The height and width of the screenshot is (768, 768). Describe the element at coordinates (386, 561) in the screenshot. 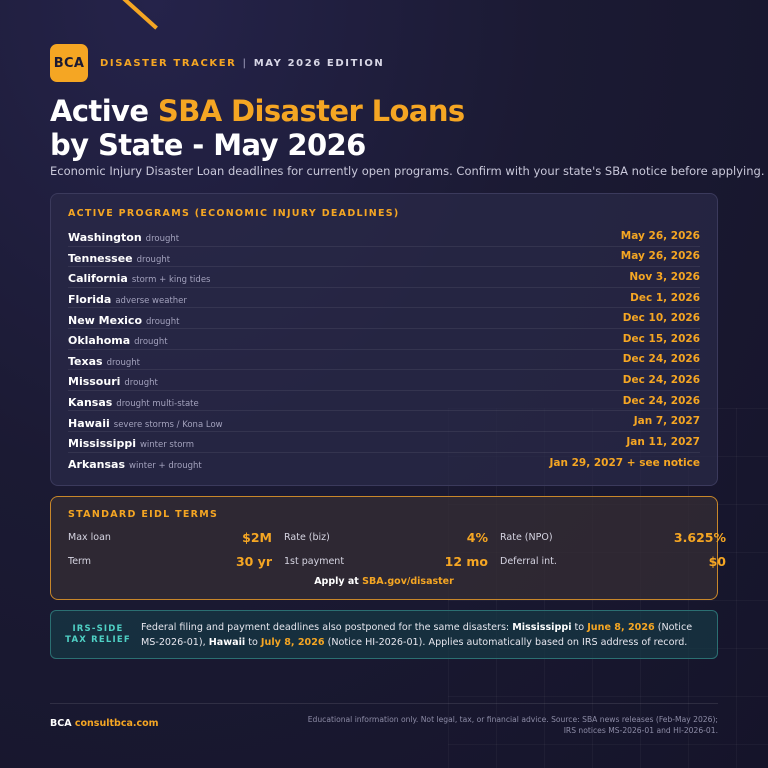

I see `term-cell: 1st payment 12 mo` at that location.